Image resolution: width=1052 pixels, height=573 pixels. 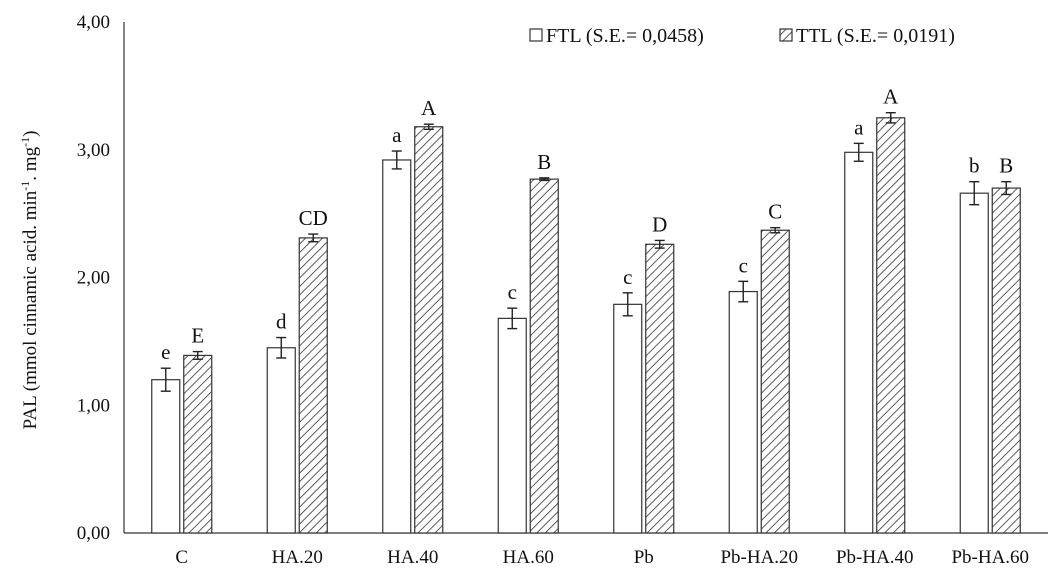 I want to click on category-label: HA.40, so click(x=412, y=557).